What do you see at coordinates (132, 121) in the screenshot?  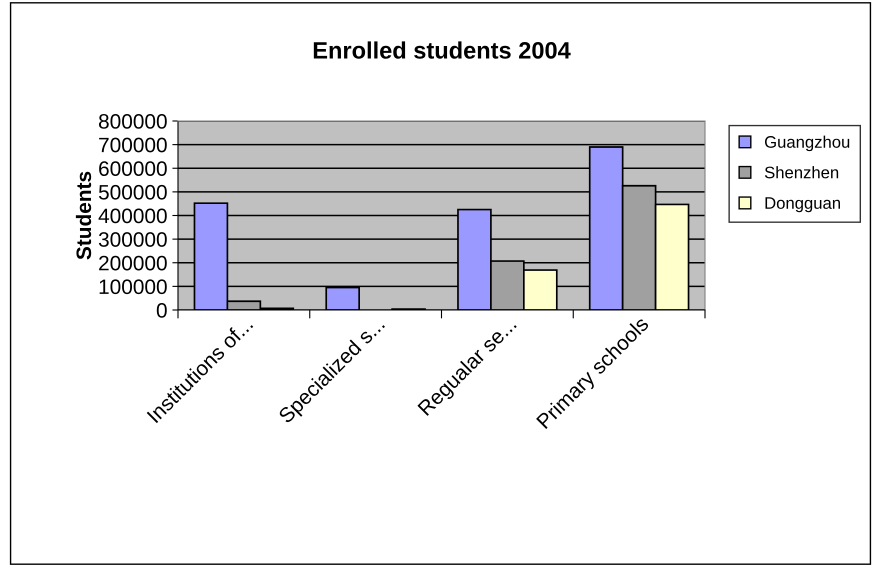 I see `y-tick-label: 800000` at bounding box center [132, 121].